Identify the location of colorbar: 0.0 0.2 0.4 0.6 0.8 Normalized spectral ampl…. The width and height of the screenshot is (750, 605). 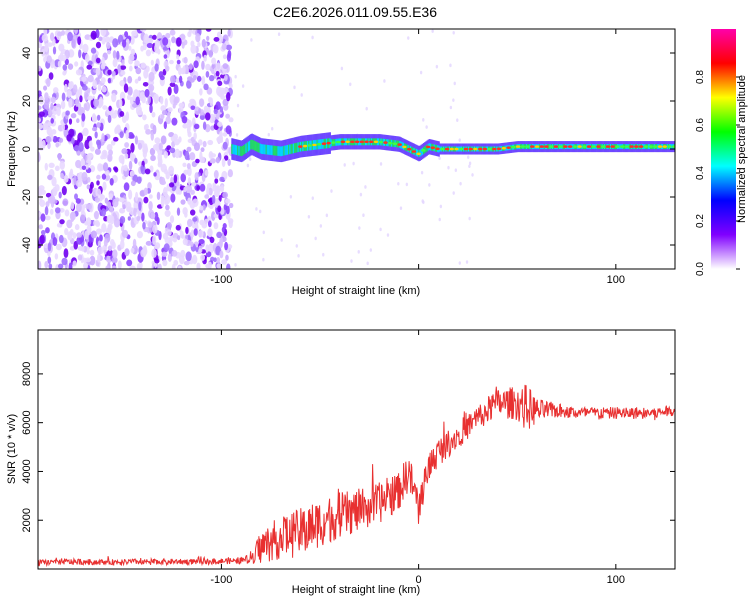
(721, 152).